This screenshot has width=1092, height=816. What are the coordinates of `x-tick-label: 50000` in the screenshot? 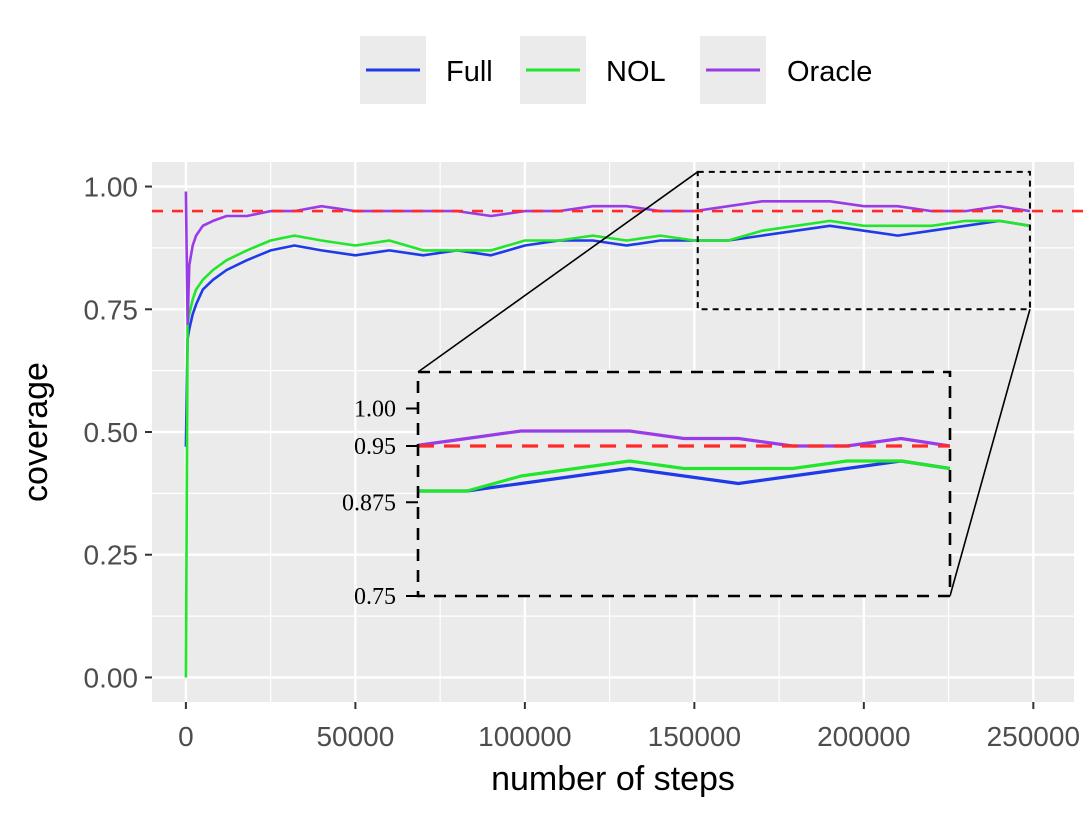 It's located at (355, 736).